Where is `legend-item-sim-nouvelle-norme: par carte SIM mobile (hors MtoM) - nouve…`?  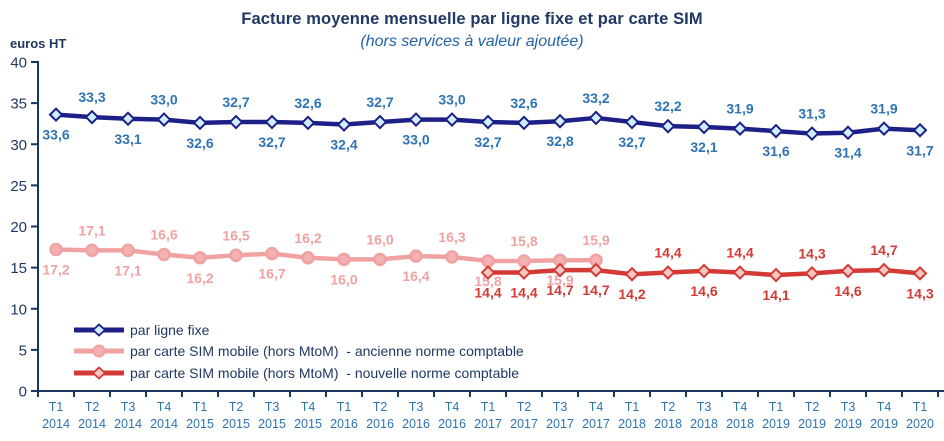
legend-item-sim-nouvelle-norme: par carte SIM mobile (hors MtoM) - nouve… is located at coordinates (299, 373).